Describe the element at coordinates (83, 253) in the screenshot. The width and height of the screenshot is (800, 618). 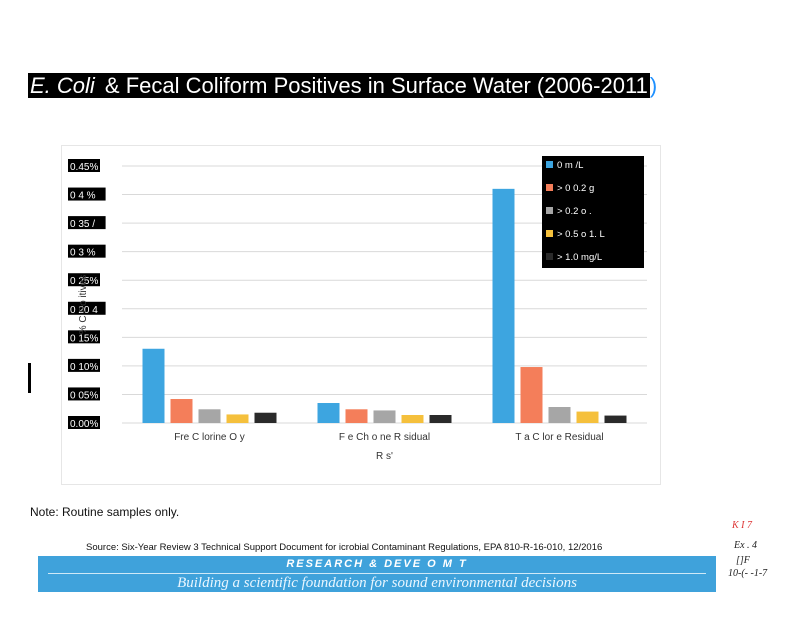
I see `ytick-label: 0 3 %` at that location.